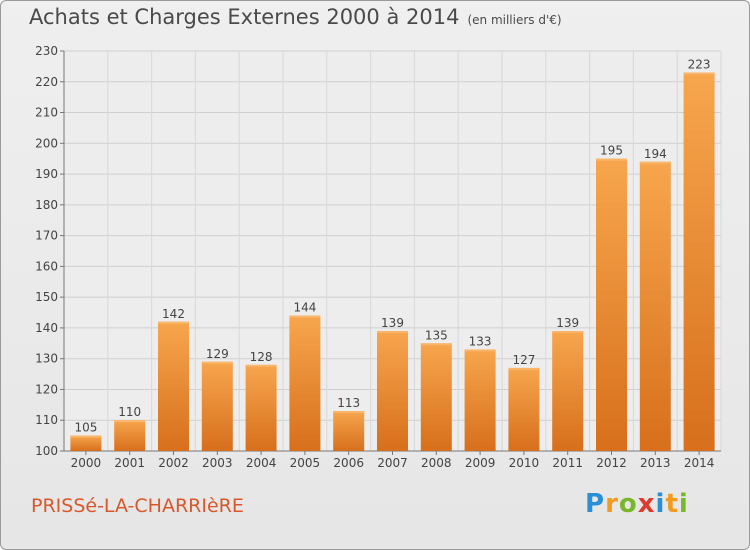 Image resolution: width=750 pixels, height=550 pixels. Describe the element at coordinates (129, 412) in the screenshot. I see `value-label-2001: 110` at that location.